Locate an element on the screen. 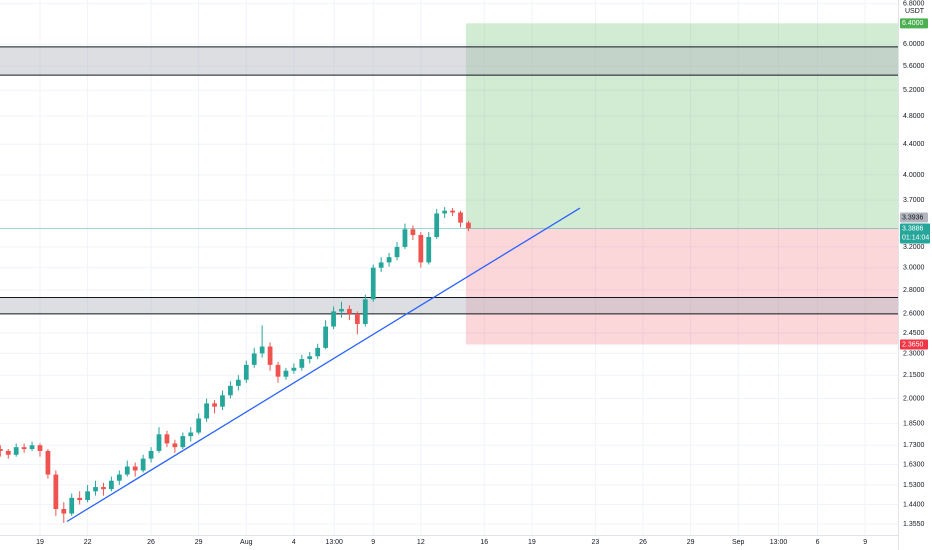  y-tick-label: 2.3000 is located at coordinates (914, 353).